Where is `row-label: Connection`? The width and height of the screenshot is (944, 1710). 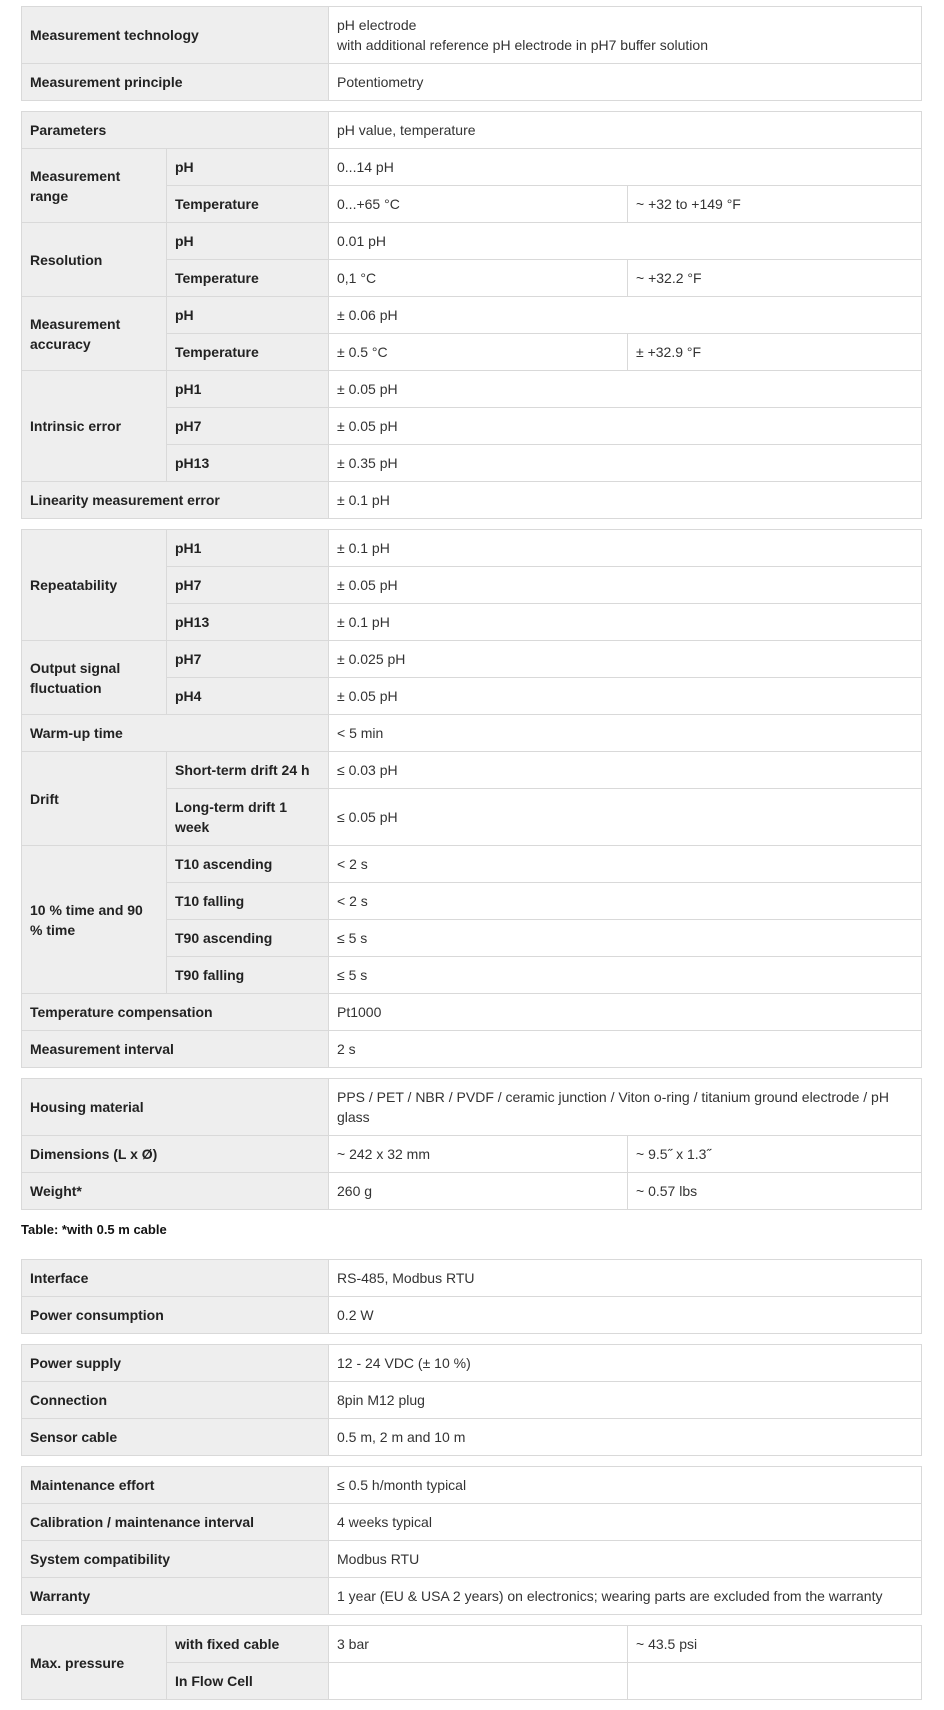 row-label: Connection is located at coordinates (175, 1400).